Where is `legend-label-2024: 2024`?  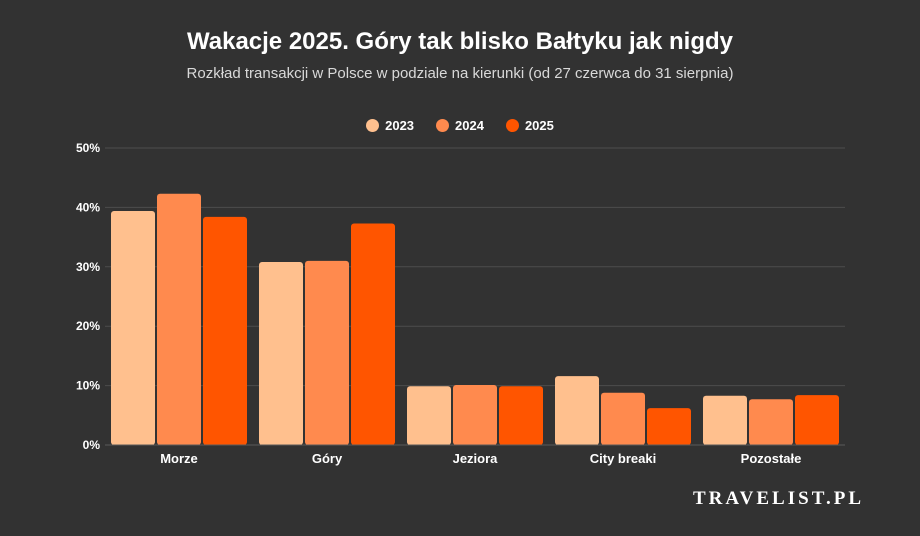 legend-label-2024: 2024 is located at coordinates (469, 125).